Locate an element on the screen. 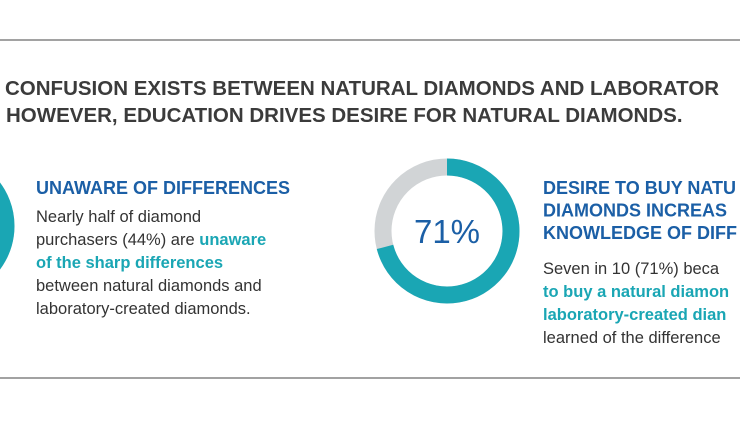 This screenshot has height=438, width=740. body-line: to buy a natural diamon is located at coordinates (636, 292).